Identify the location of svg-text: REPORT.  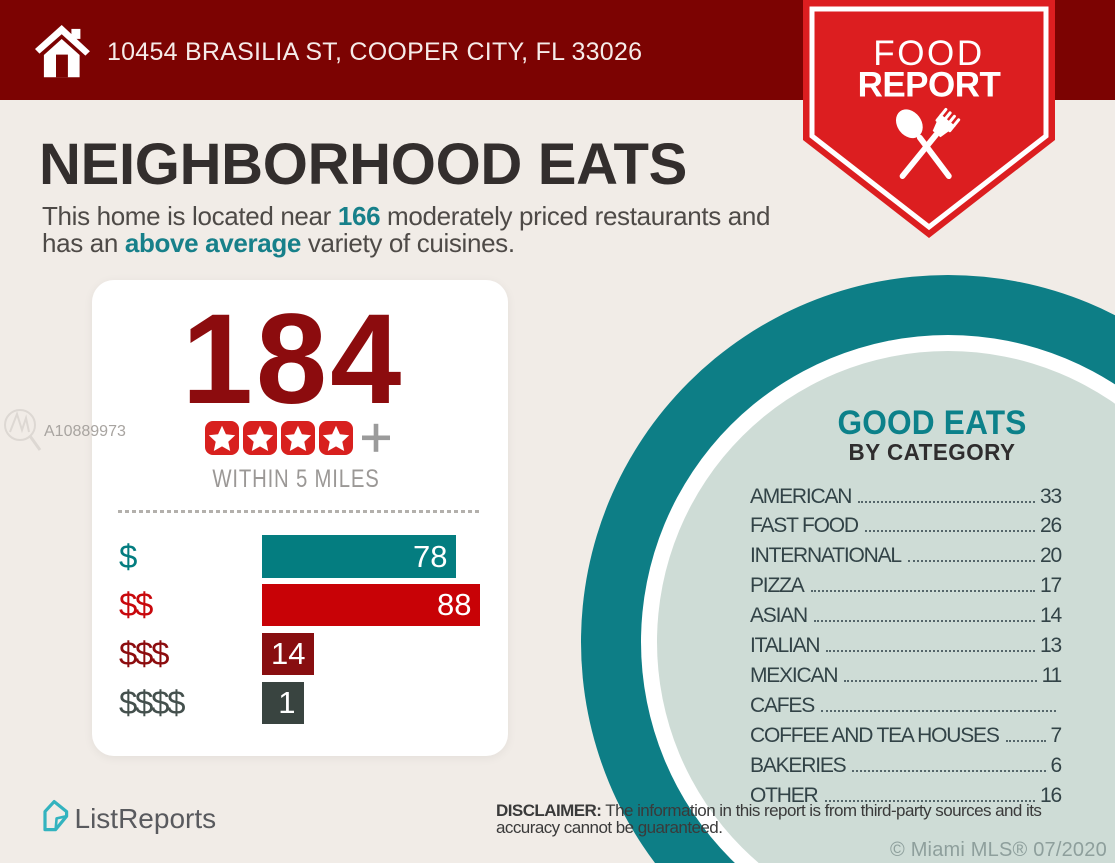
(929, 85).